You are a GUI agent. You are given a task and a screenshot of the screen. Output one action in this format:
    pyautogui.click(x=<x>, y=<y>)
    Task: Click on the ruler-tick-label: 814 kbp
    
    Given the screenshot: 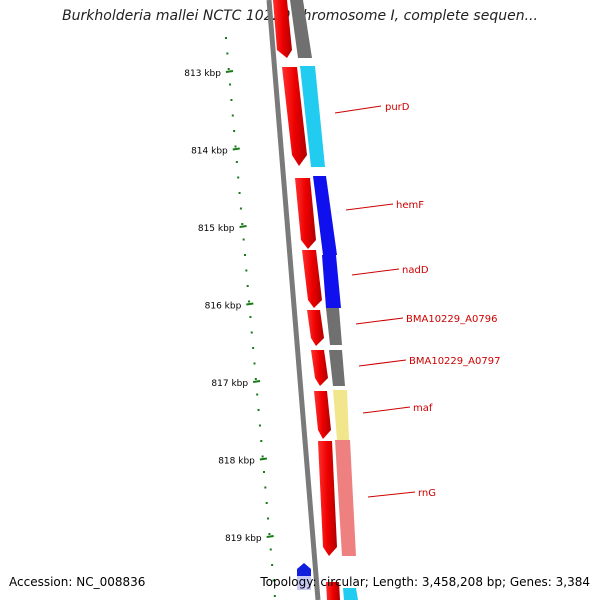 What is the action you would take?
    pyautogui.click(x=209, y=152)
    